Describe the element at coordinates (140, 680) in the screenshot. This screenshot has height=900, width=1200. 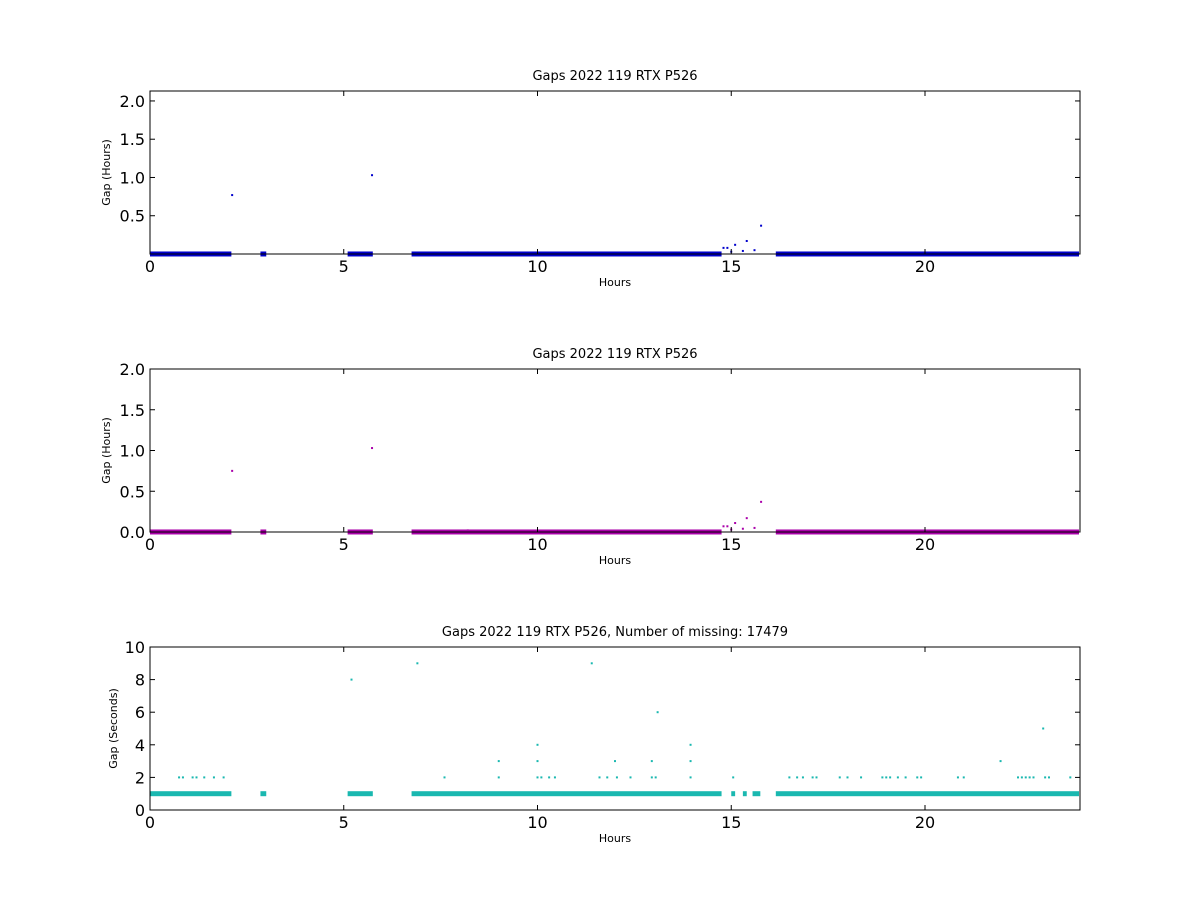
I see `y-tick-label: 8` at that location.